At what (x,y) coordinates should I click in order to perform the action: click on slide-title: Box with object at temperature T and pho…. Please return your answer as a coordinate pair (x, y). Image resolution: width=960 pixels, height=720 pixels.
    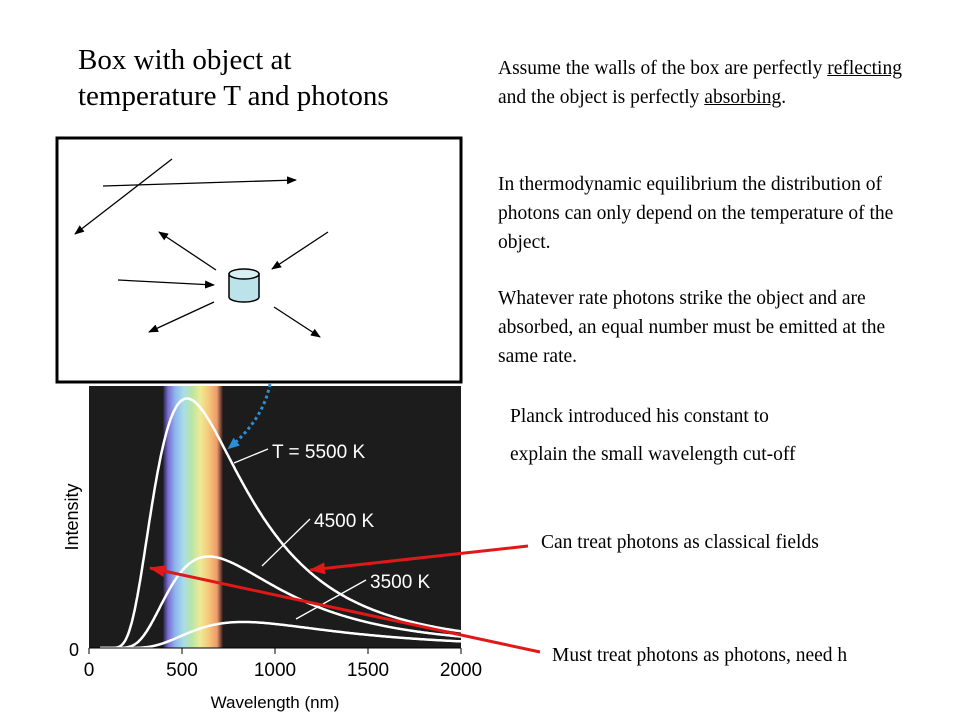
    Looking at the image, I should click on (268, 78).